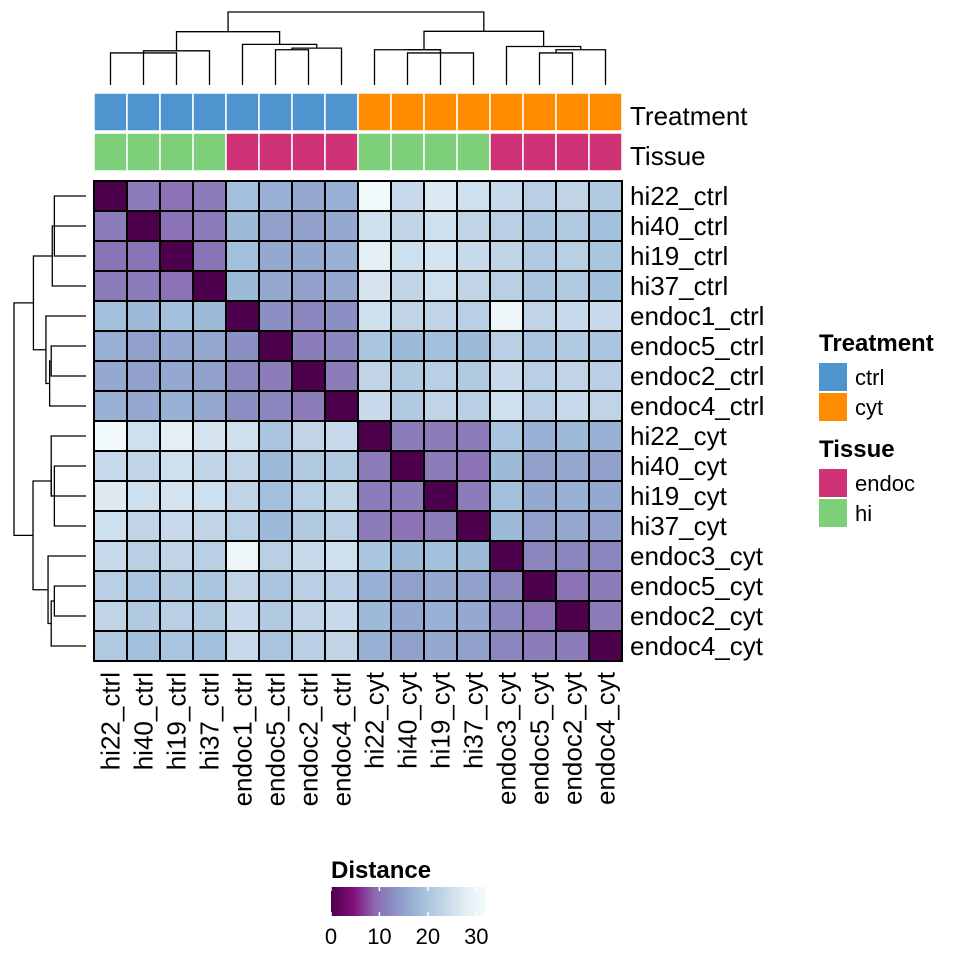  I want to click on column-label: hi22_ctrl, so click(111, 721).